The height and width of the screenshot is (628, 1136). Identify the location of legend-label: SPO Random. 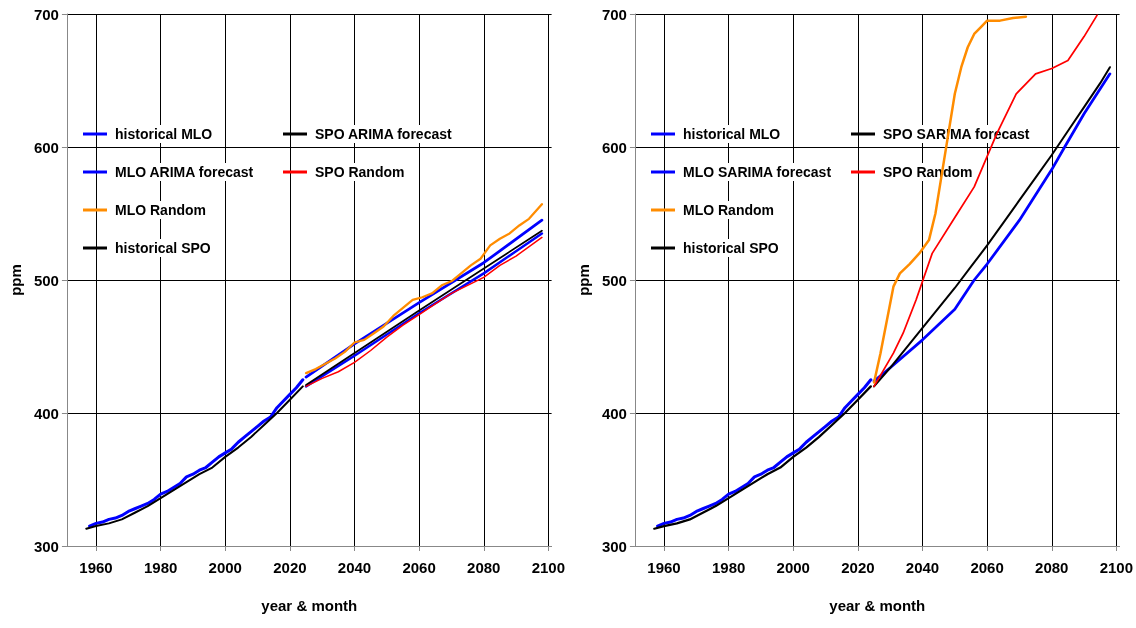
(360, 172).